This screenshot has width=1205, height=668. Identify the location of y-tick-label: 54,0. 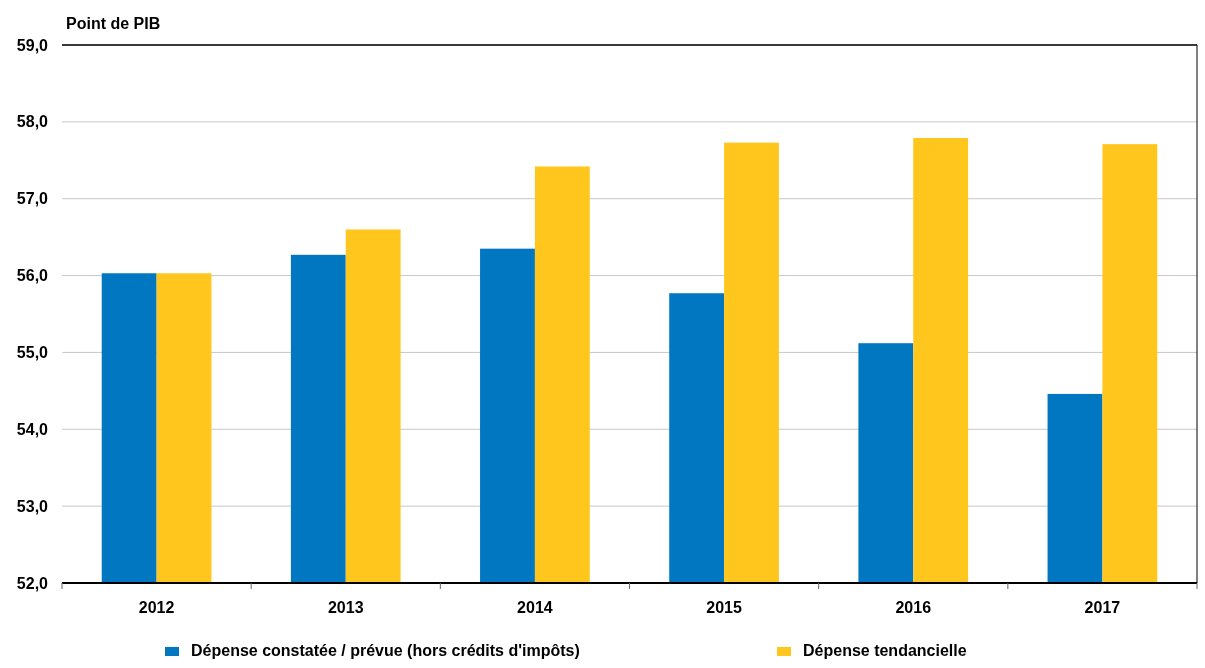
(32, 429).